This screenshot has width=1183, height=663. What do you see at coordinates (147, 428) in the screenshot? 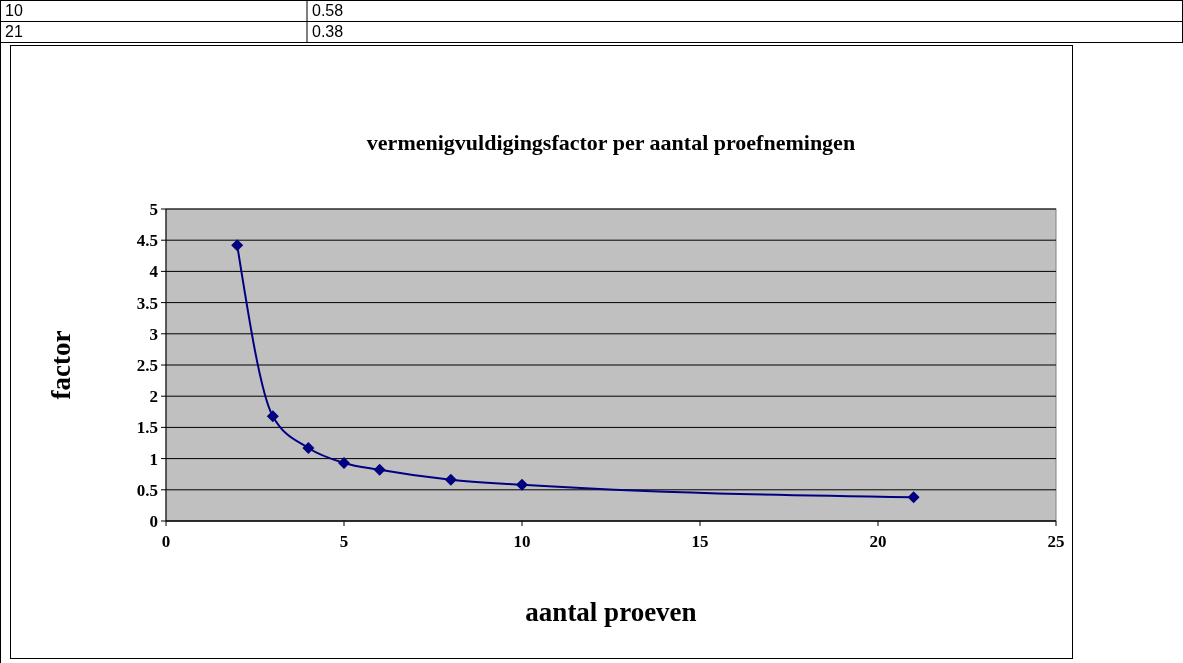
I see `y-tick-label: 1.5` at bounding box center [147, 428].